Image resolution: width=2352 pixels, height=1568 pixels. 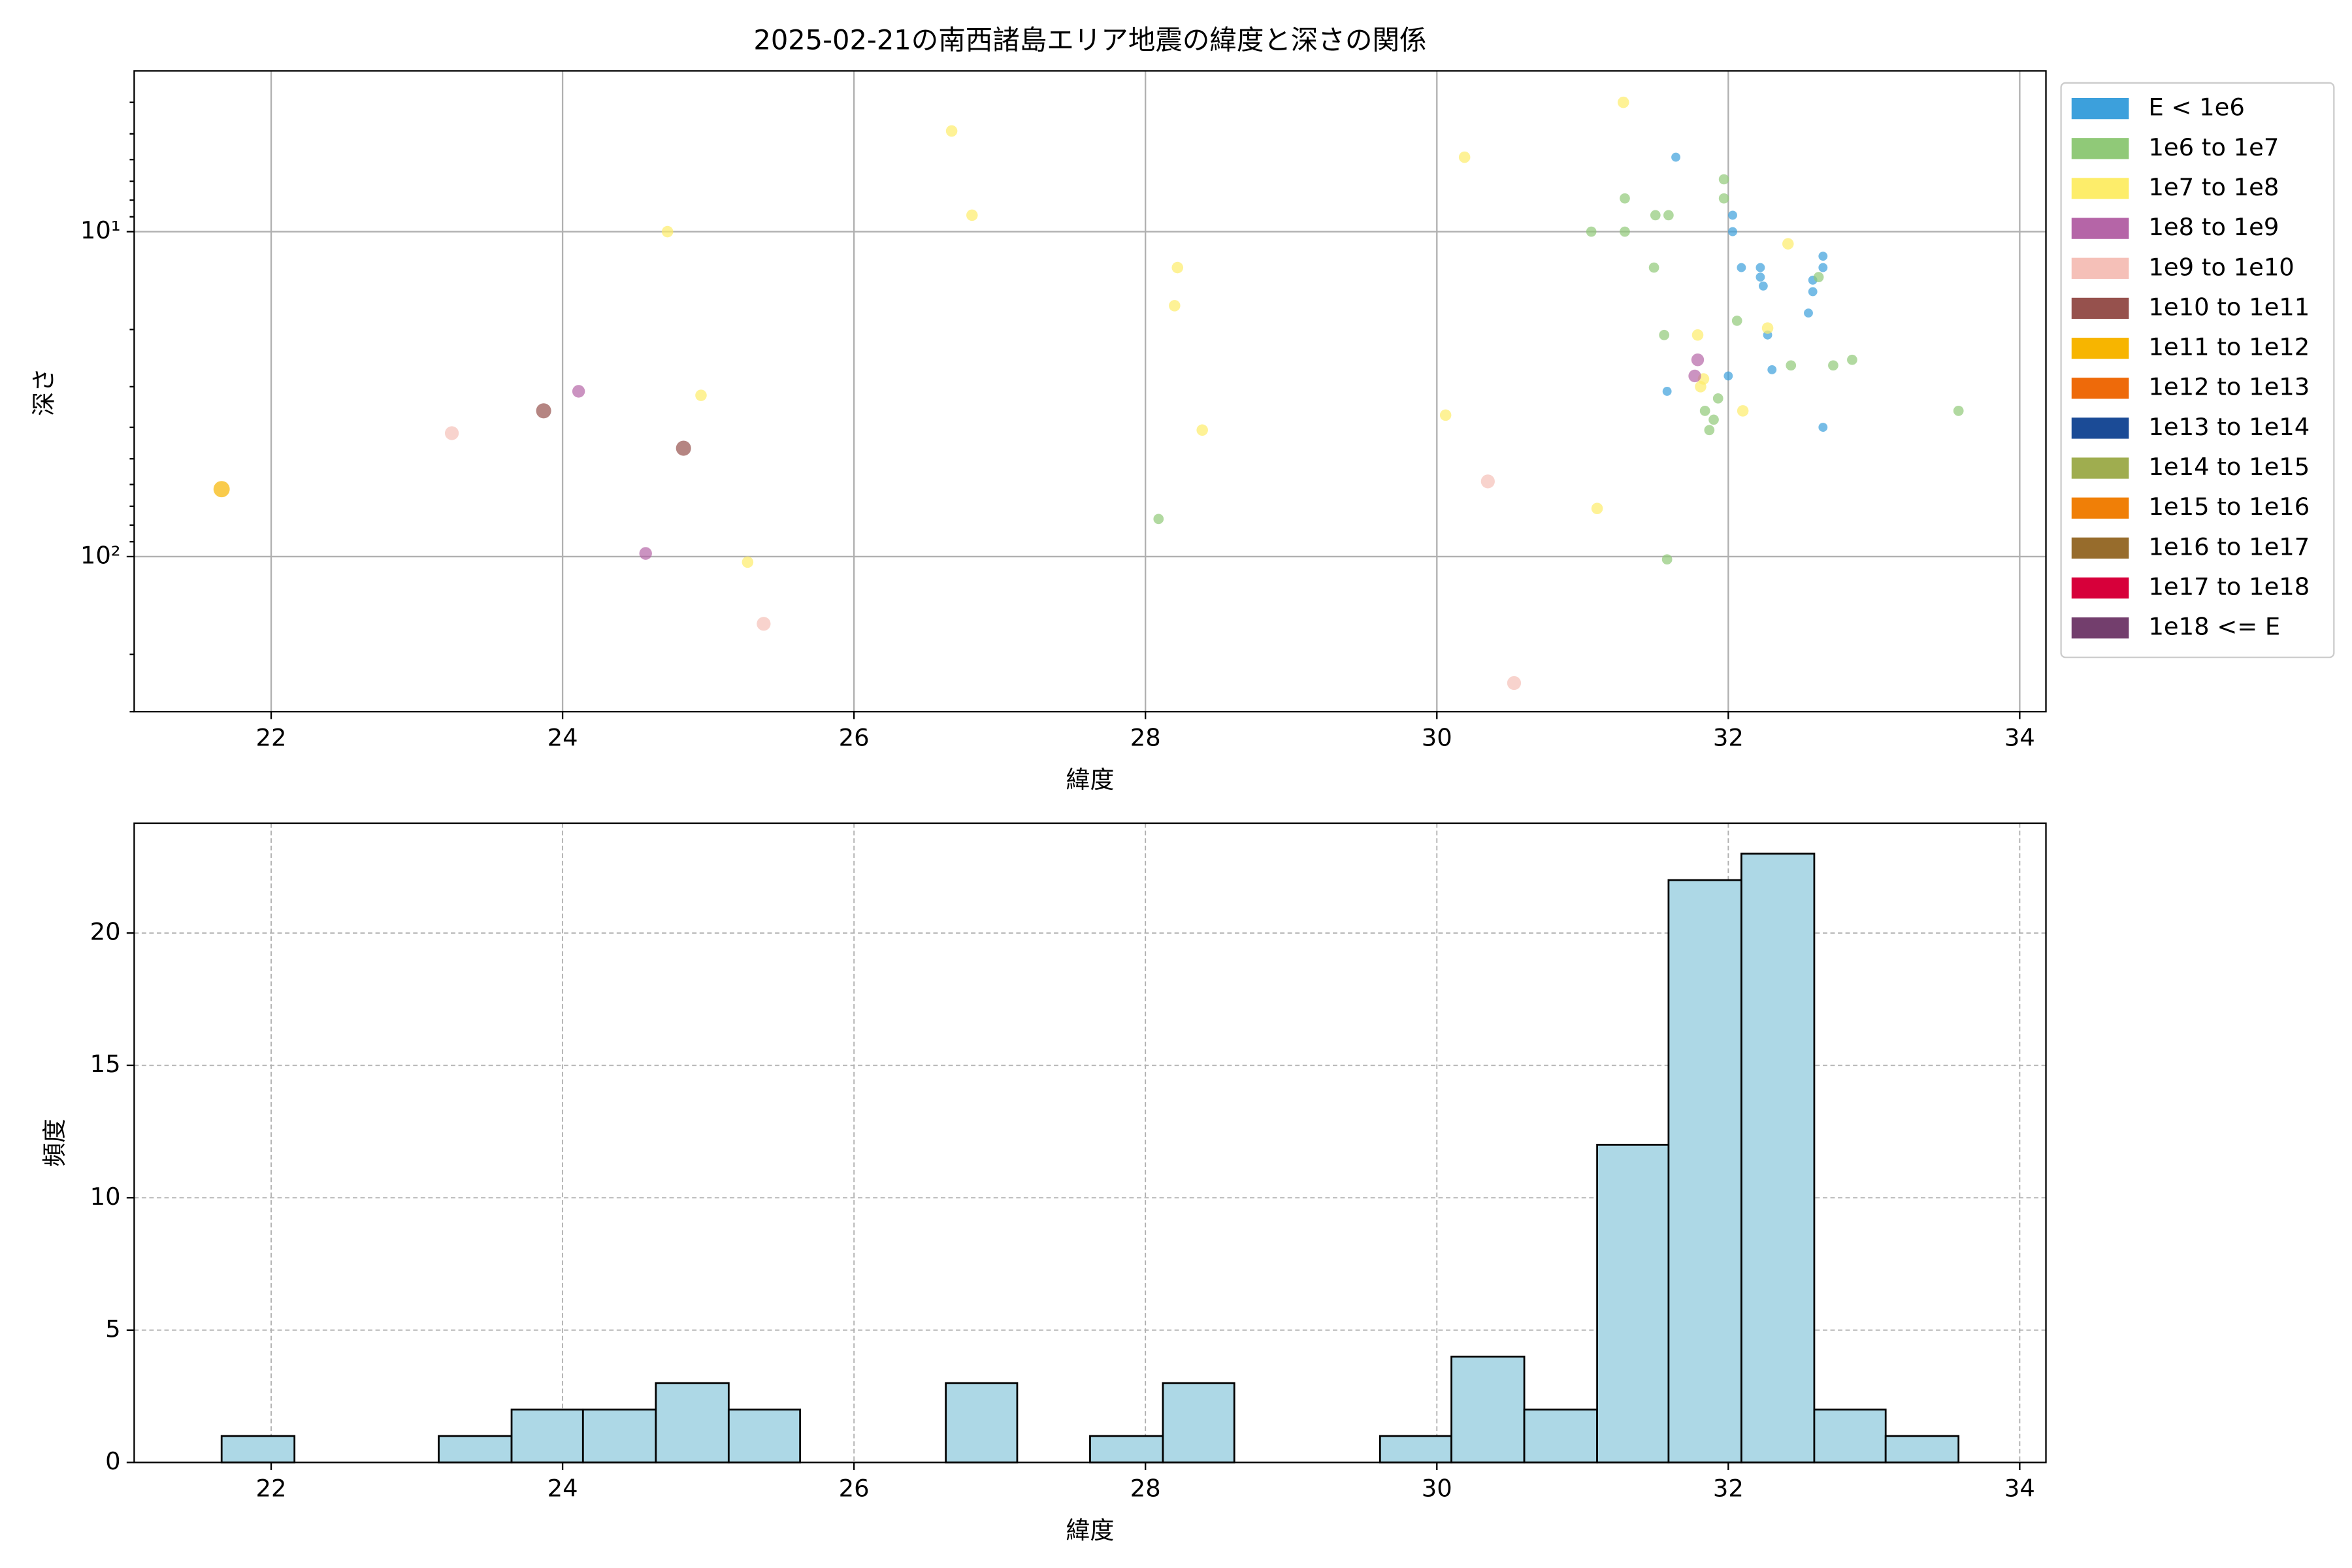 I want to click on legend-label: 1e11 to 1e12, so click(x=2229, y=347).